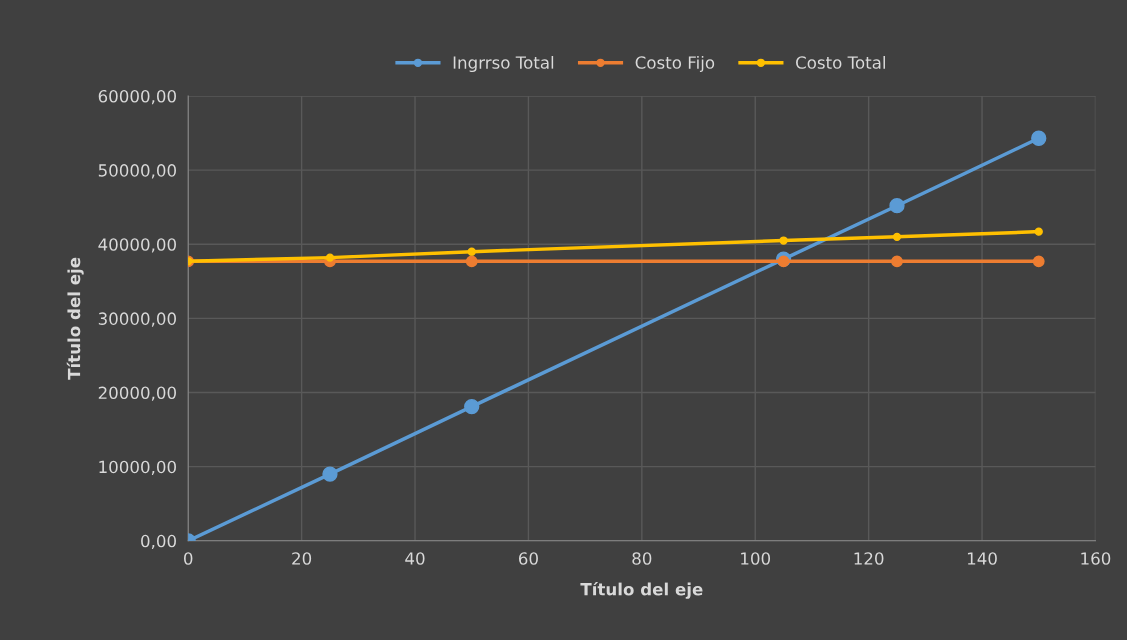 This screenshot has width=1127, height=640. I want to click on x-tick-label: 20, so click(302, 558).